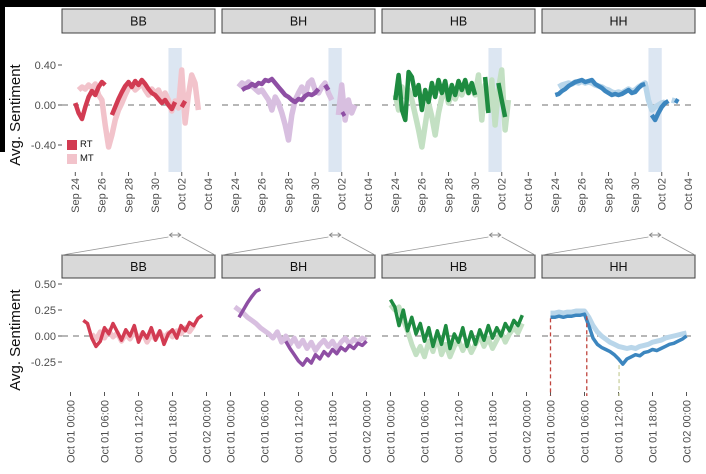  I want to click on panel-hb-zoom, so click(458, 329).